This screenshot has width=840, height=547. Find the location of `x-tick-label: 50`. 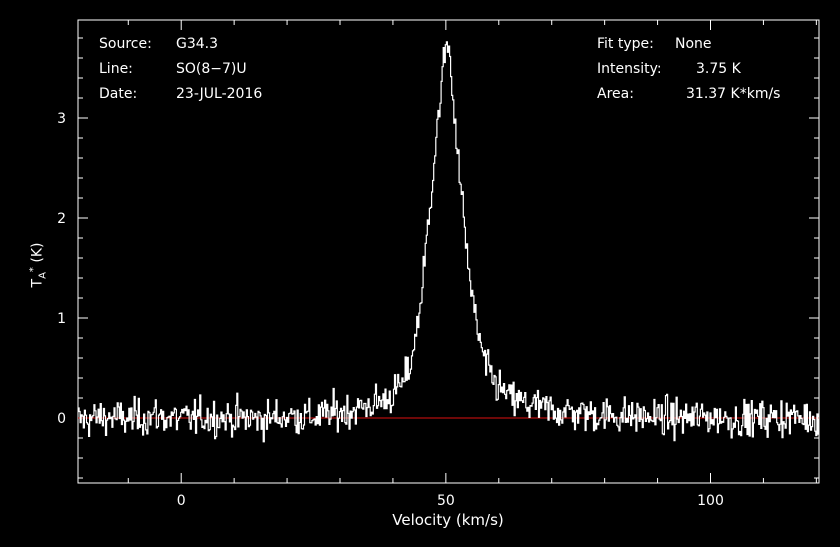

x-tick-label: 50 is located at coordinates (446, 501).